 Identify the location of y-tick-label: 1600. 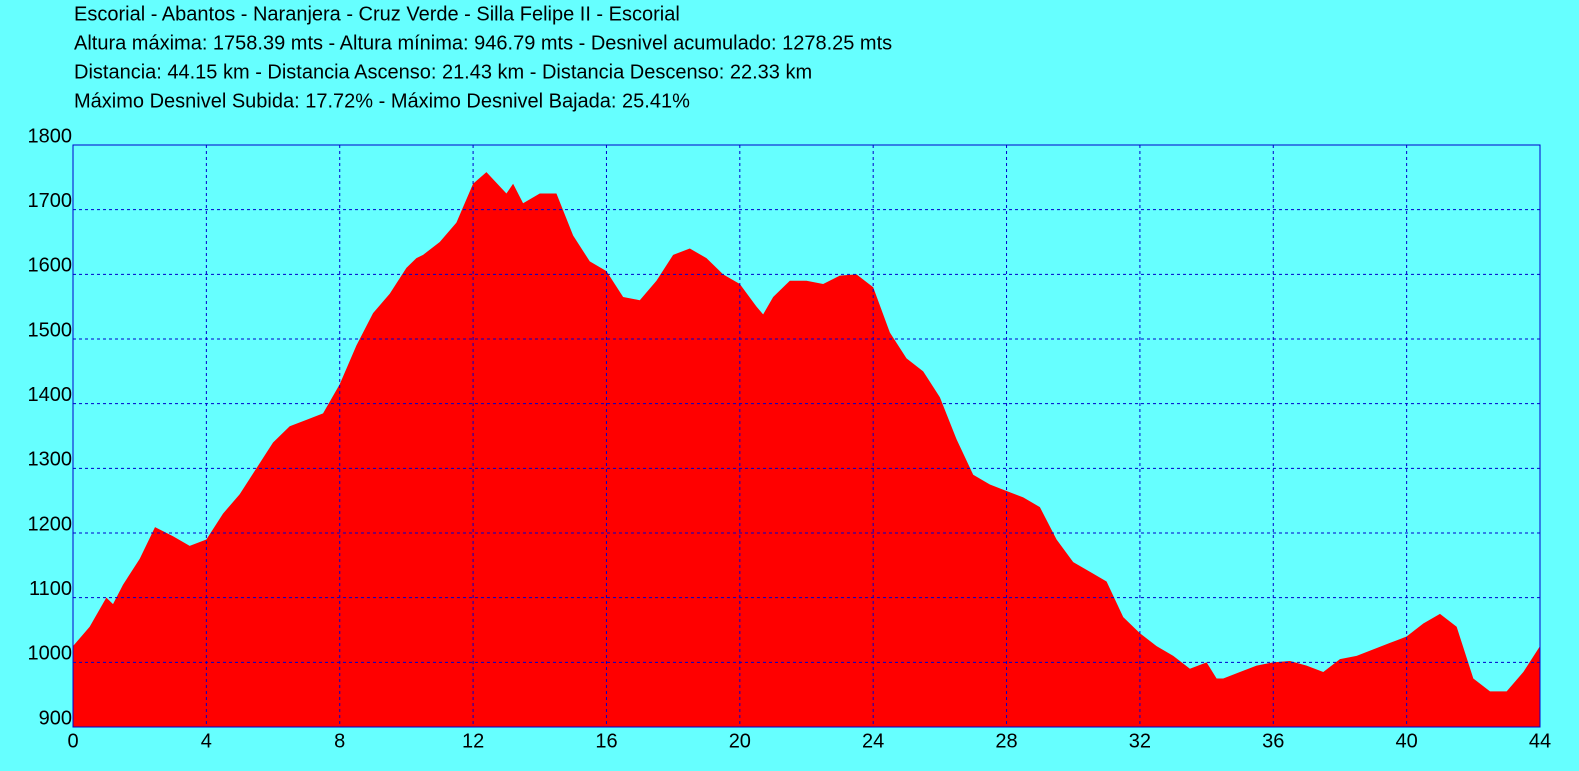
(50, 266).